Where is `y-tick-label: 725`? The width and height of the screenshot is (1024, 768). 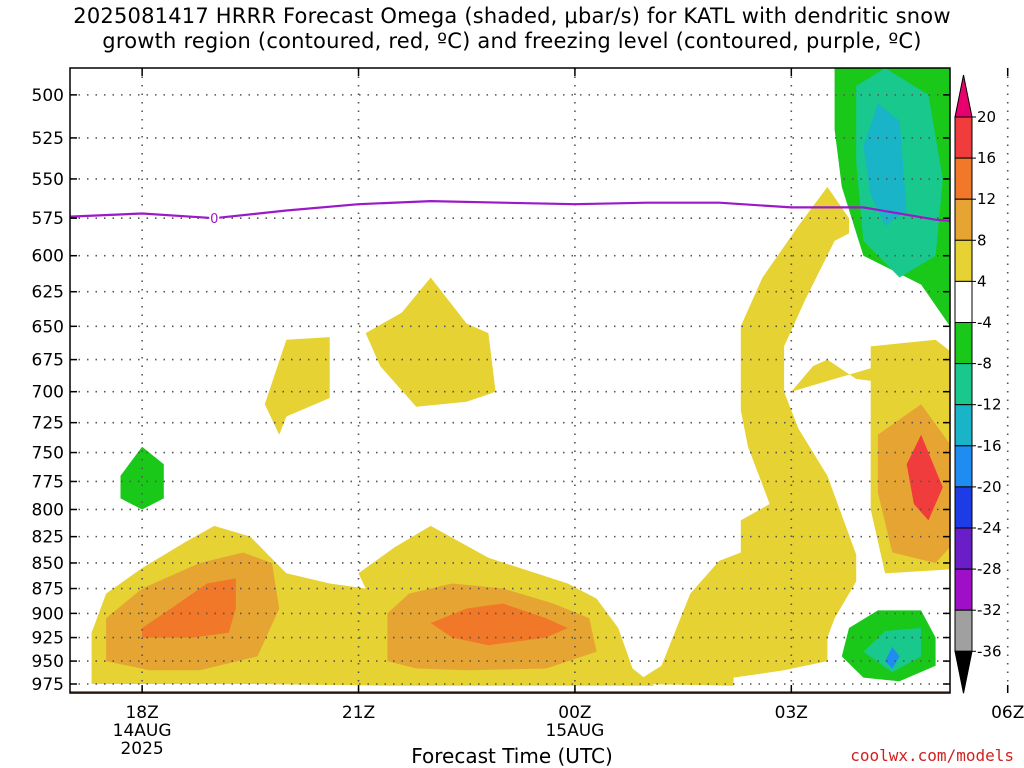 y-tick-label: 725 is located at coordinates (48, 424).